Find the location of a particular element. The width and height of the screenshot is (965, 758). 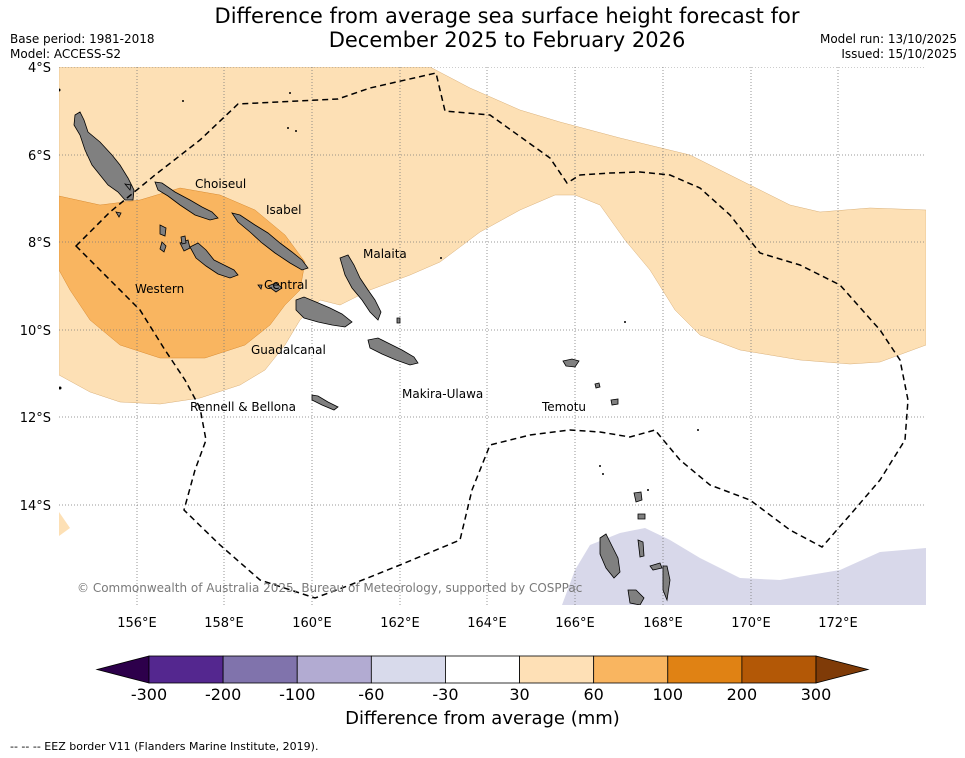

lat-label-12s: 12°S is located at coordinates (35, 418).